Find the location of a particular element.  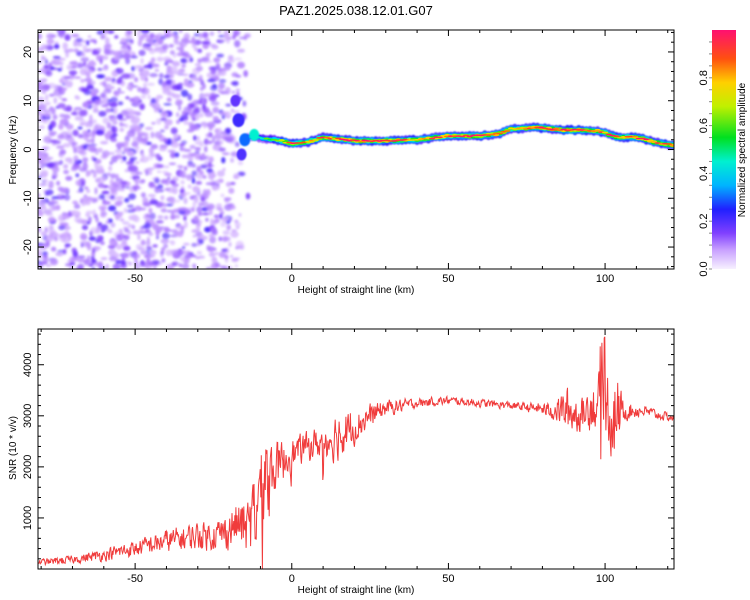

snr-y-tick-label: 2000 is located at coordinates (28, 467).